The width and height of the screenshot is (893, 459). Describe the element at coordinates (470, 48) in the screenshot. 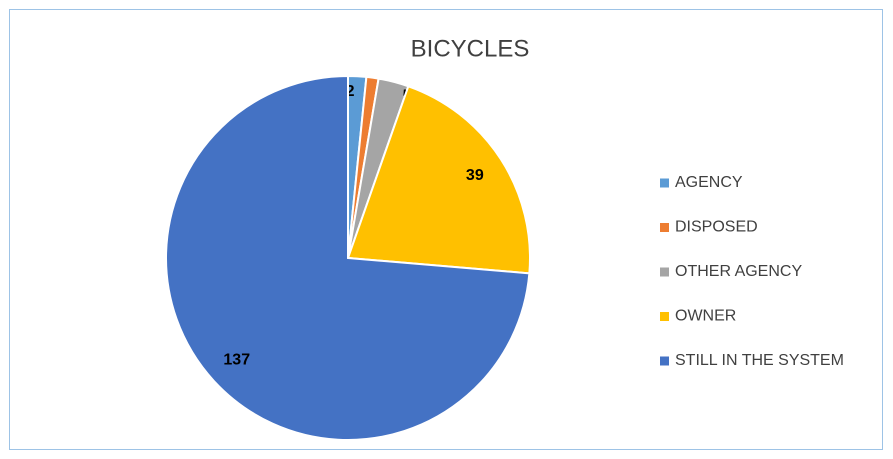

I see `chart-title: BICYCLES` at that location.